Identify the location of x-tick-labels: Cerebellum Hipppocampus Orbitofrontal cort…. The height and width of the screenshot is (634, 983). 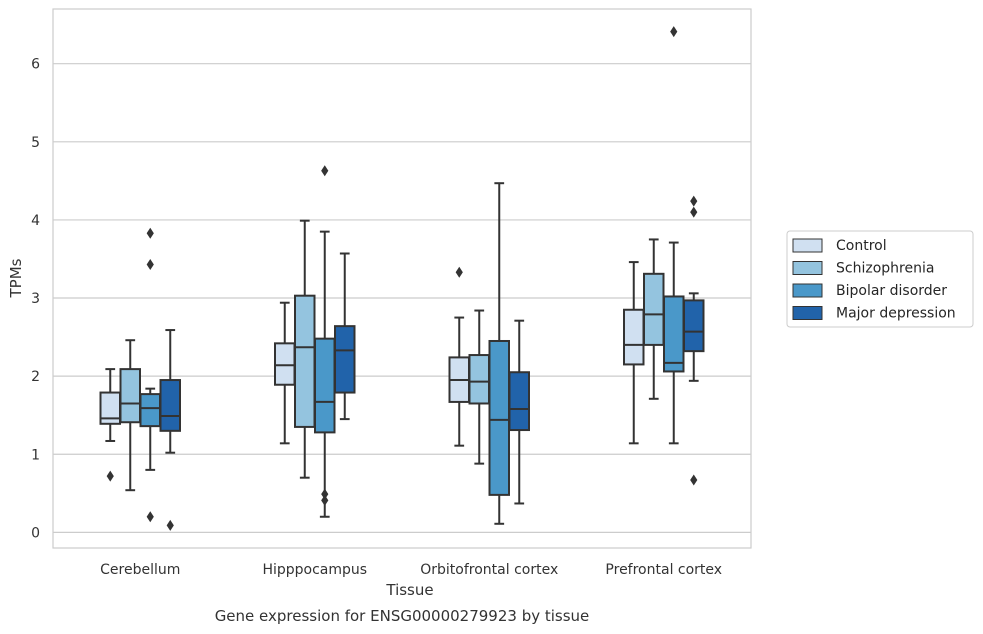
(411, 570).